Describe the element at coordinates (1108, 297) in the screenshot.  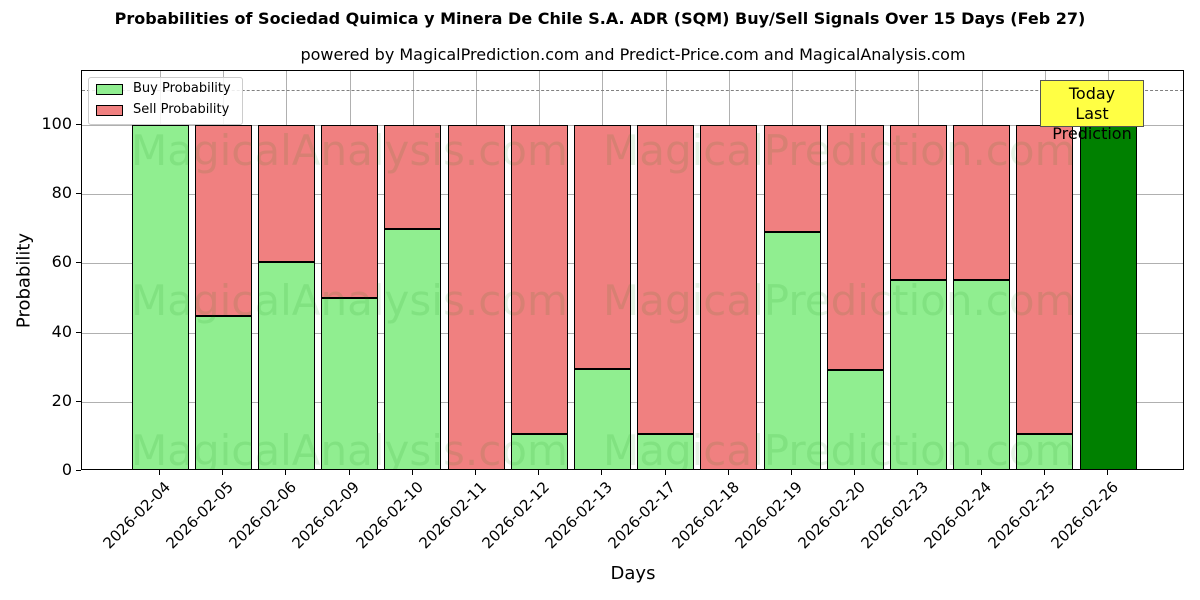
I see `bar-today` at that location.